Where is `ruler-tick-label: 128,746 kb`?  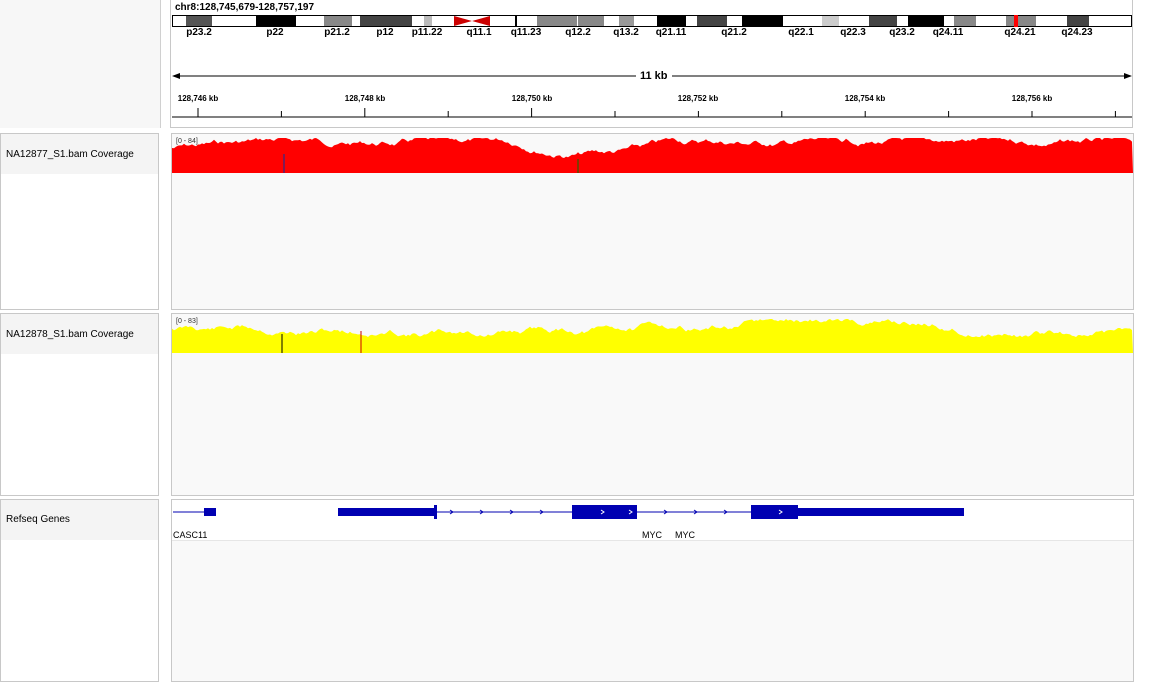
ruler-tick-label: 128,746 kb is located at coordinates (198, 98).